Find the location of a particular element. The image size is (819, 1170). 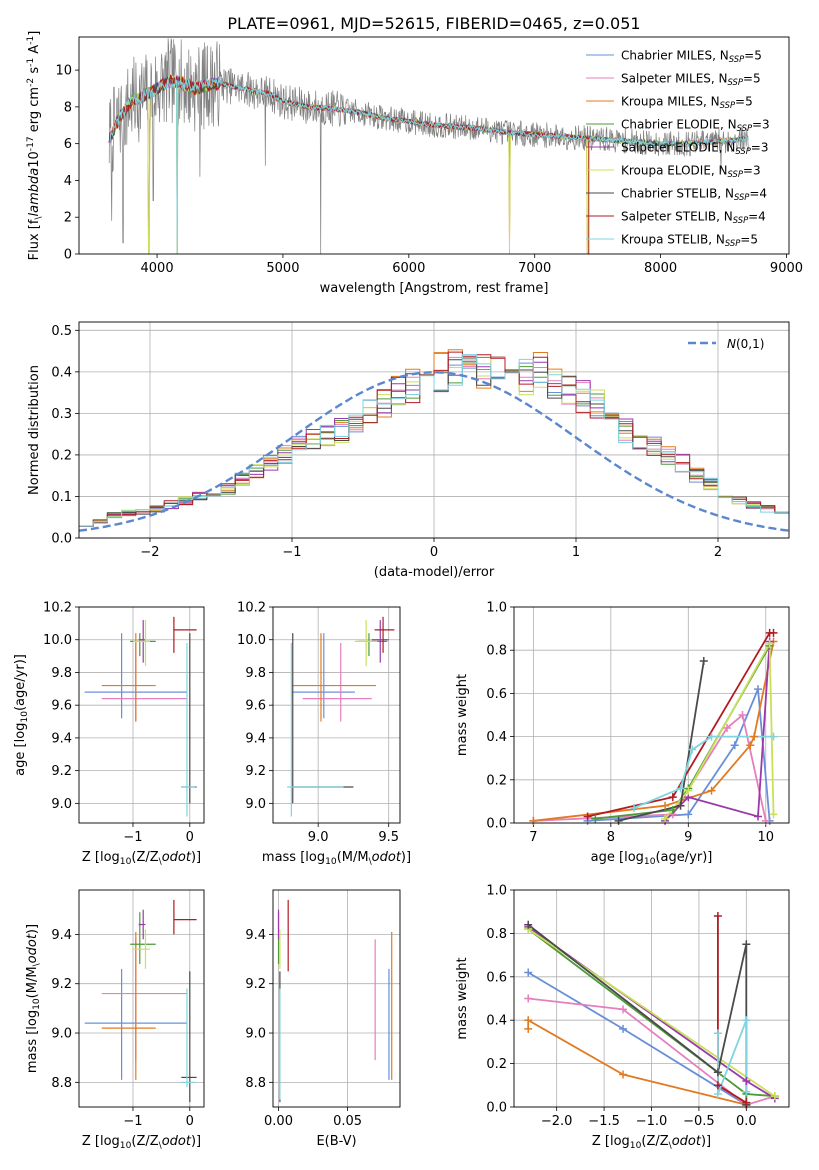

legend: N(0,1) is located at coordinates (726, 344).